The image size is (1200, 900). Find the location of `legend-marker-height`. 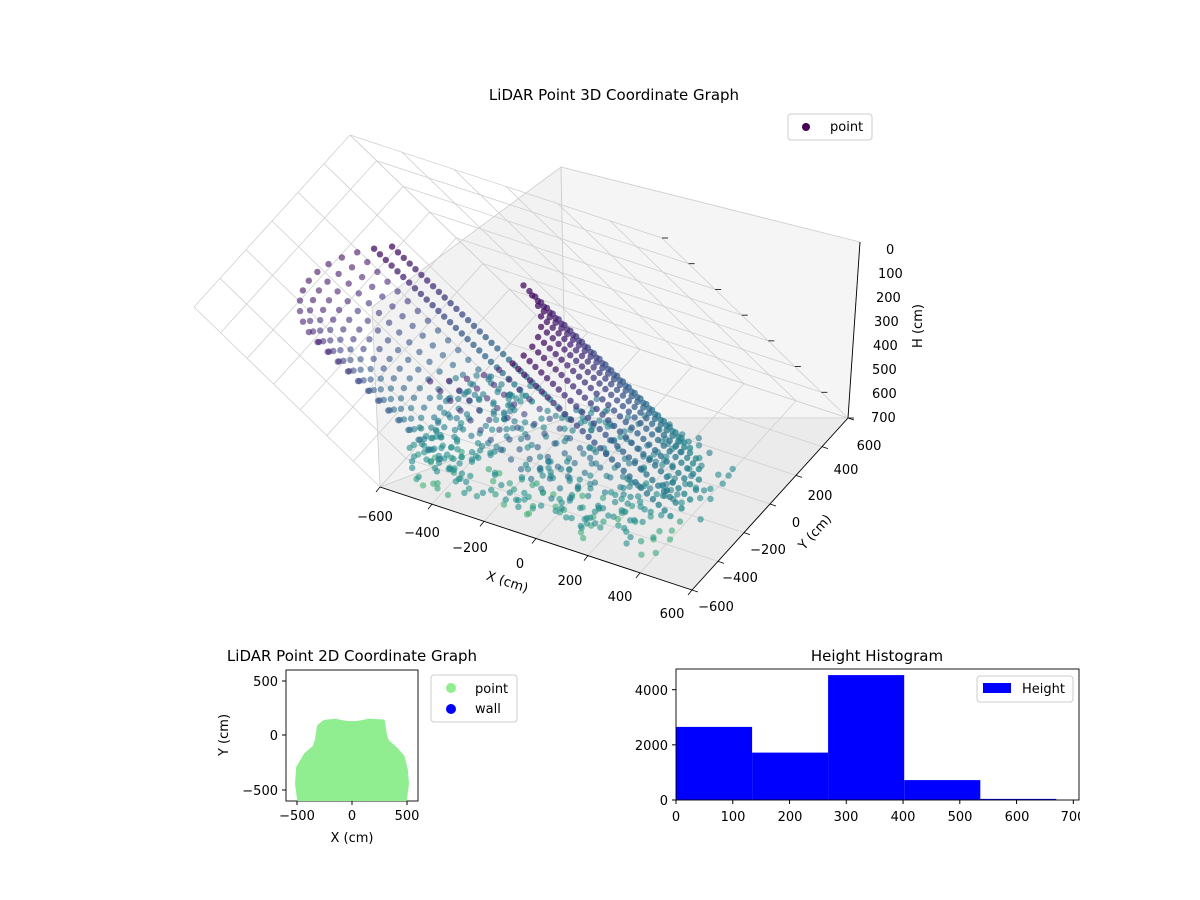

legend-marker-height is located at coordinates (997, 688).